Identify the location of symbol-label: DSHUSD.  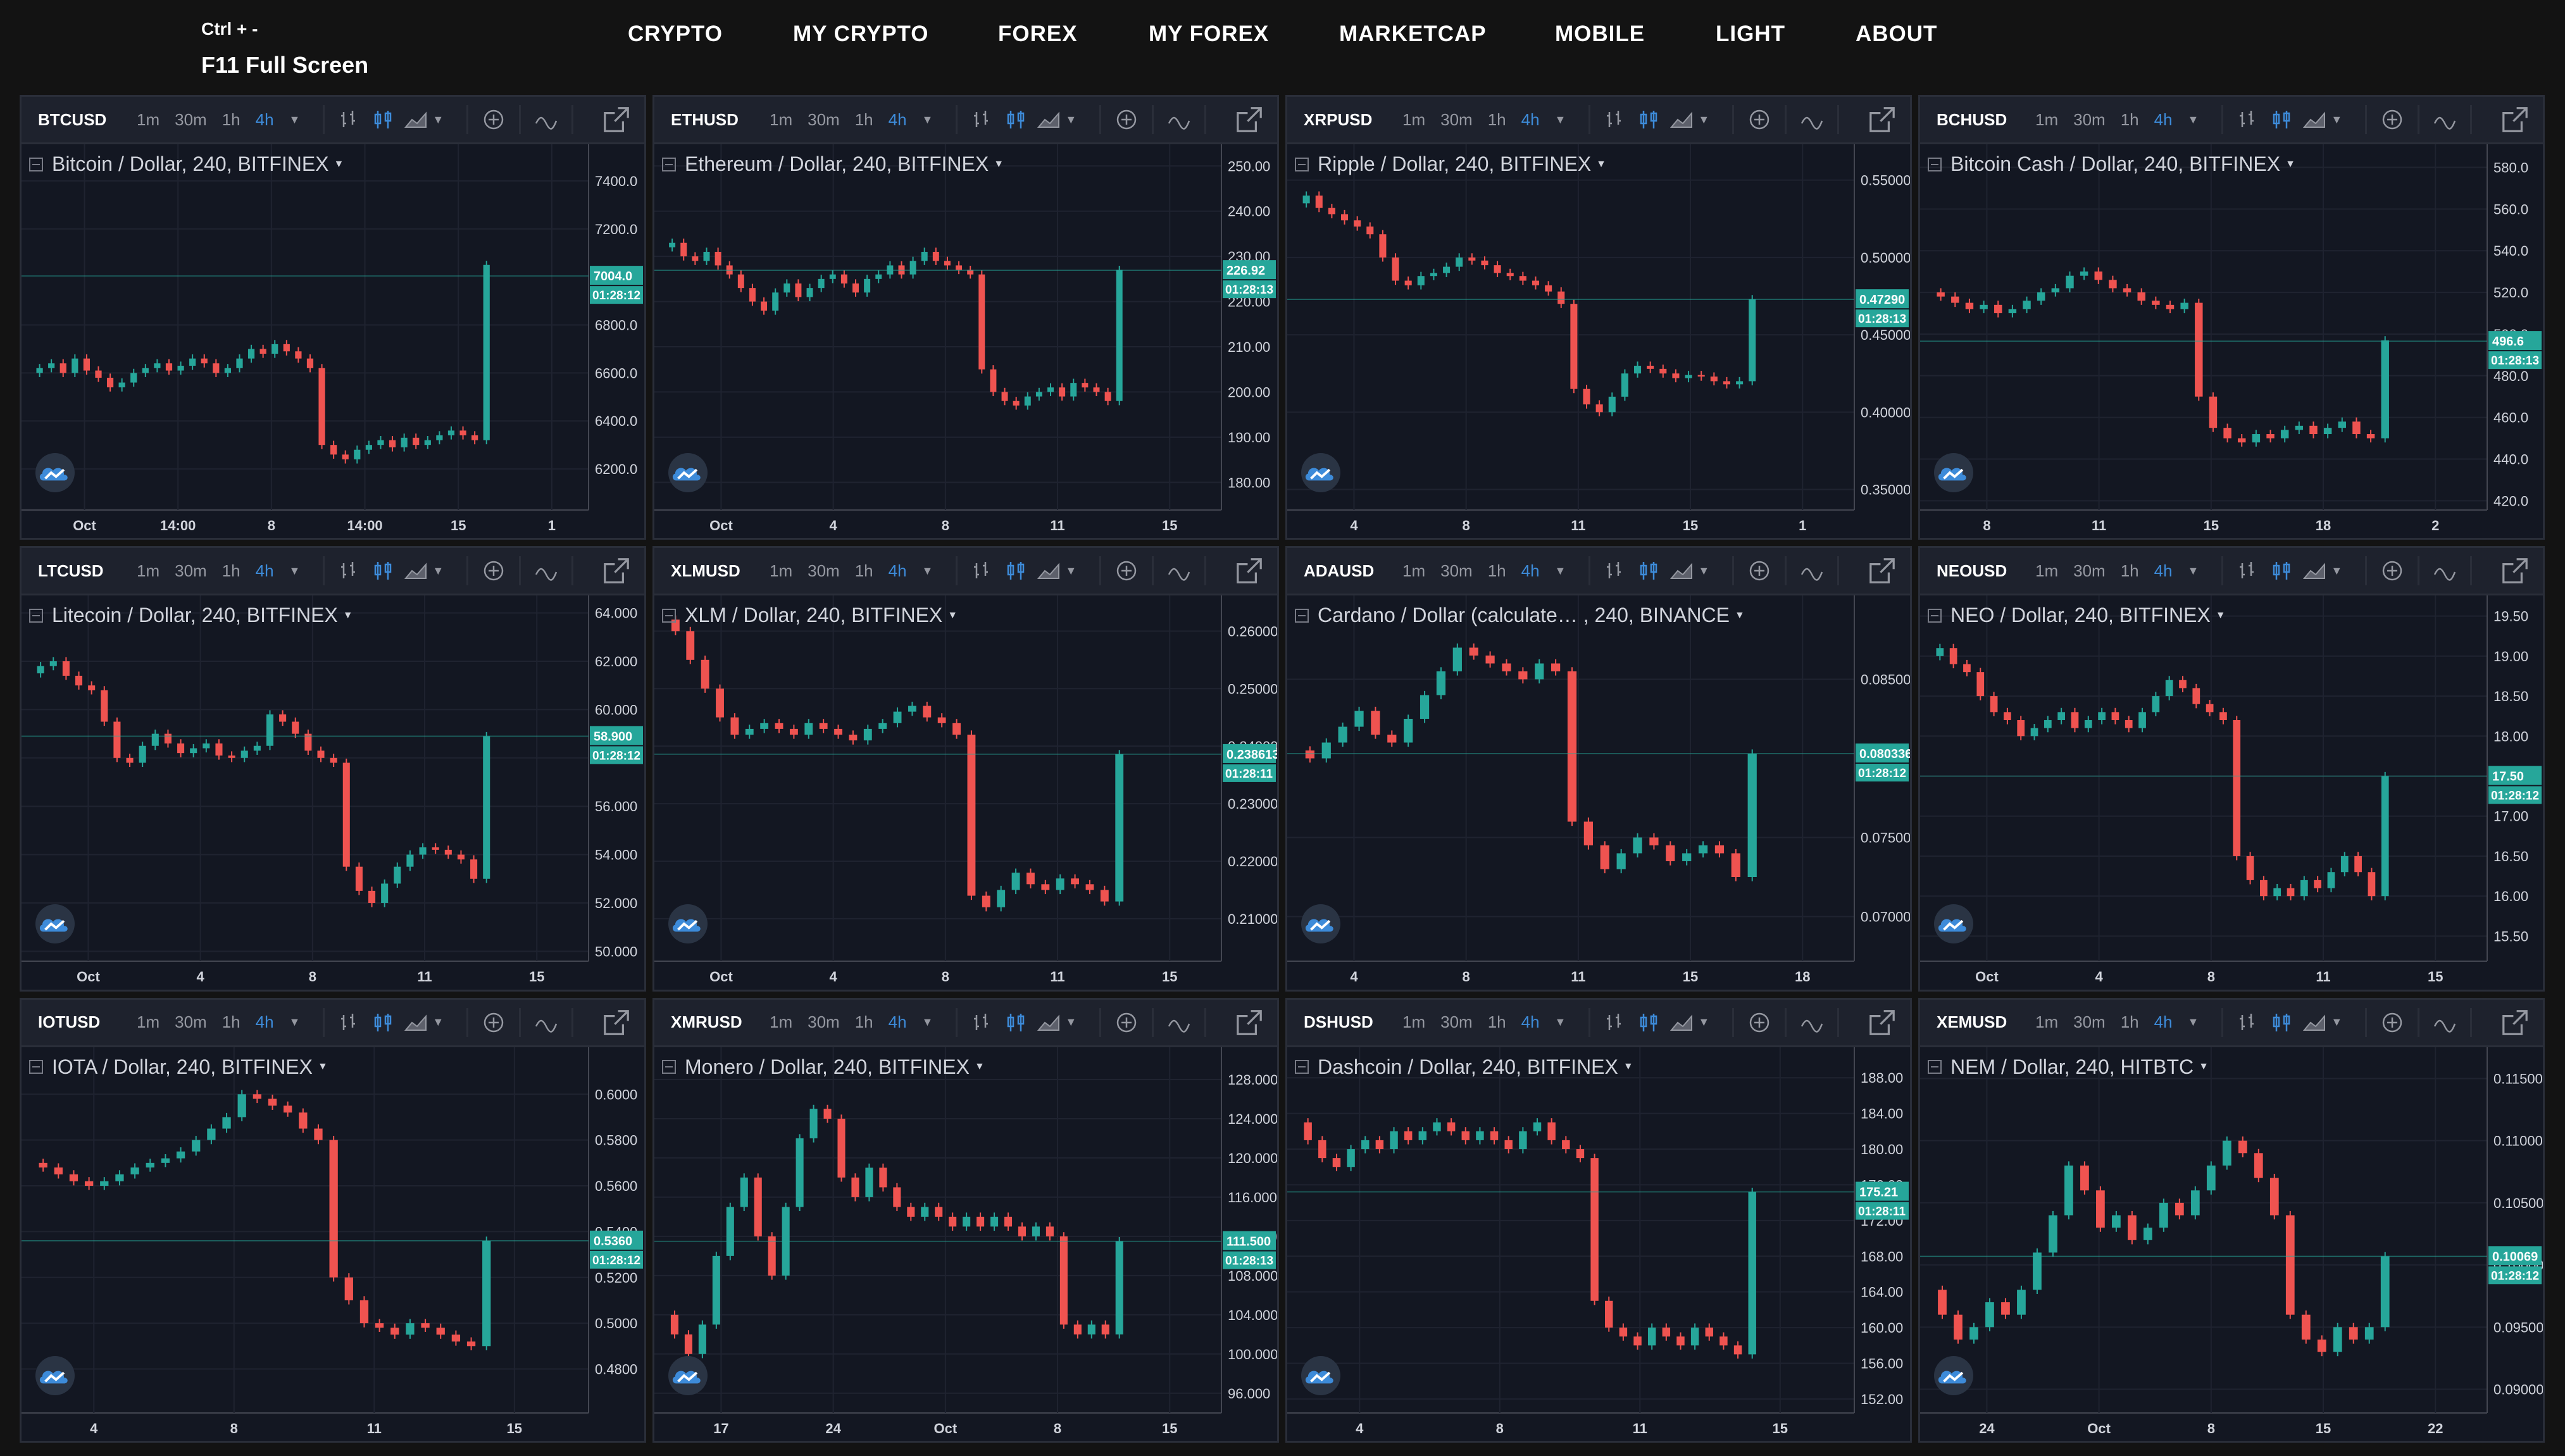
(1339, 1022).